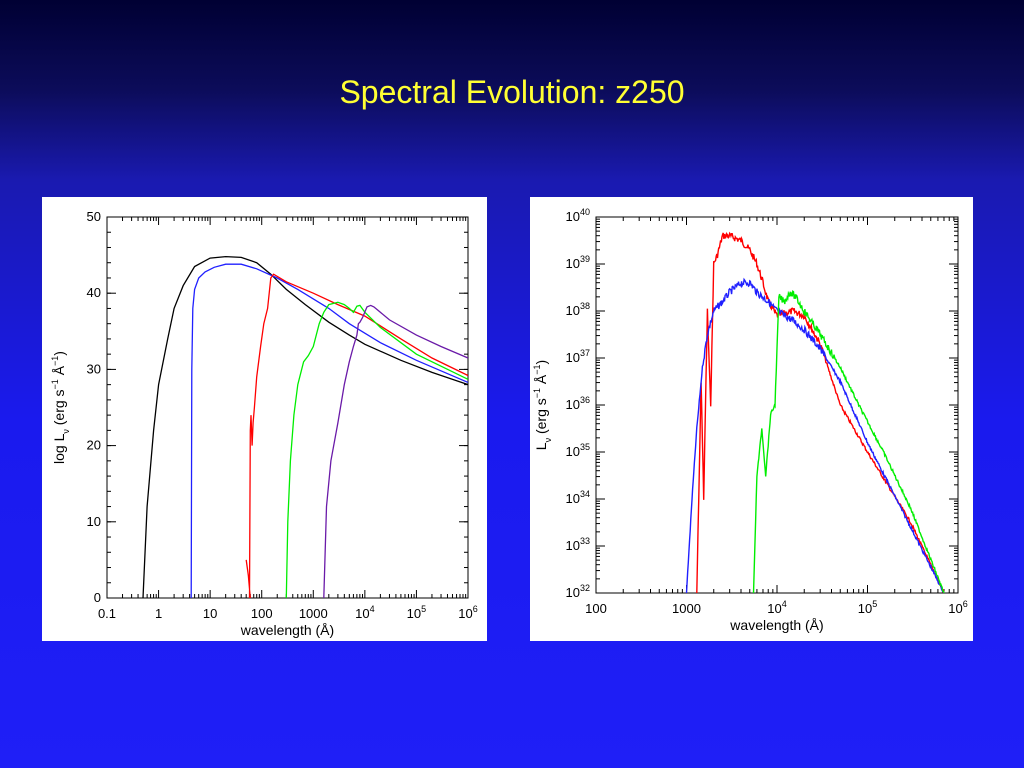  I want to click on y-tick-label: 1038, so click(578, 309).